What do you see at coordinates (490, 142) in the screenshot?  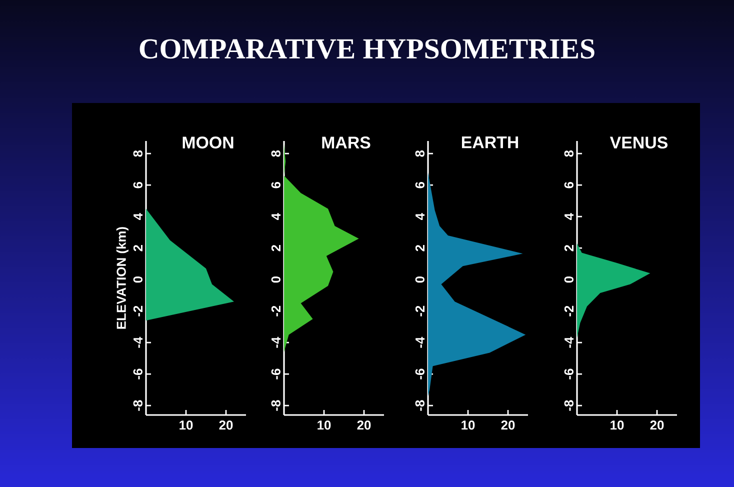 I see `chart-title: EARTH` at bounding box center [490, 142].